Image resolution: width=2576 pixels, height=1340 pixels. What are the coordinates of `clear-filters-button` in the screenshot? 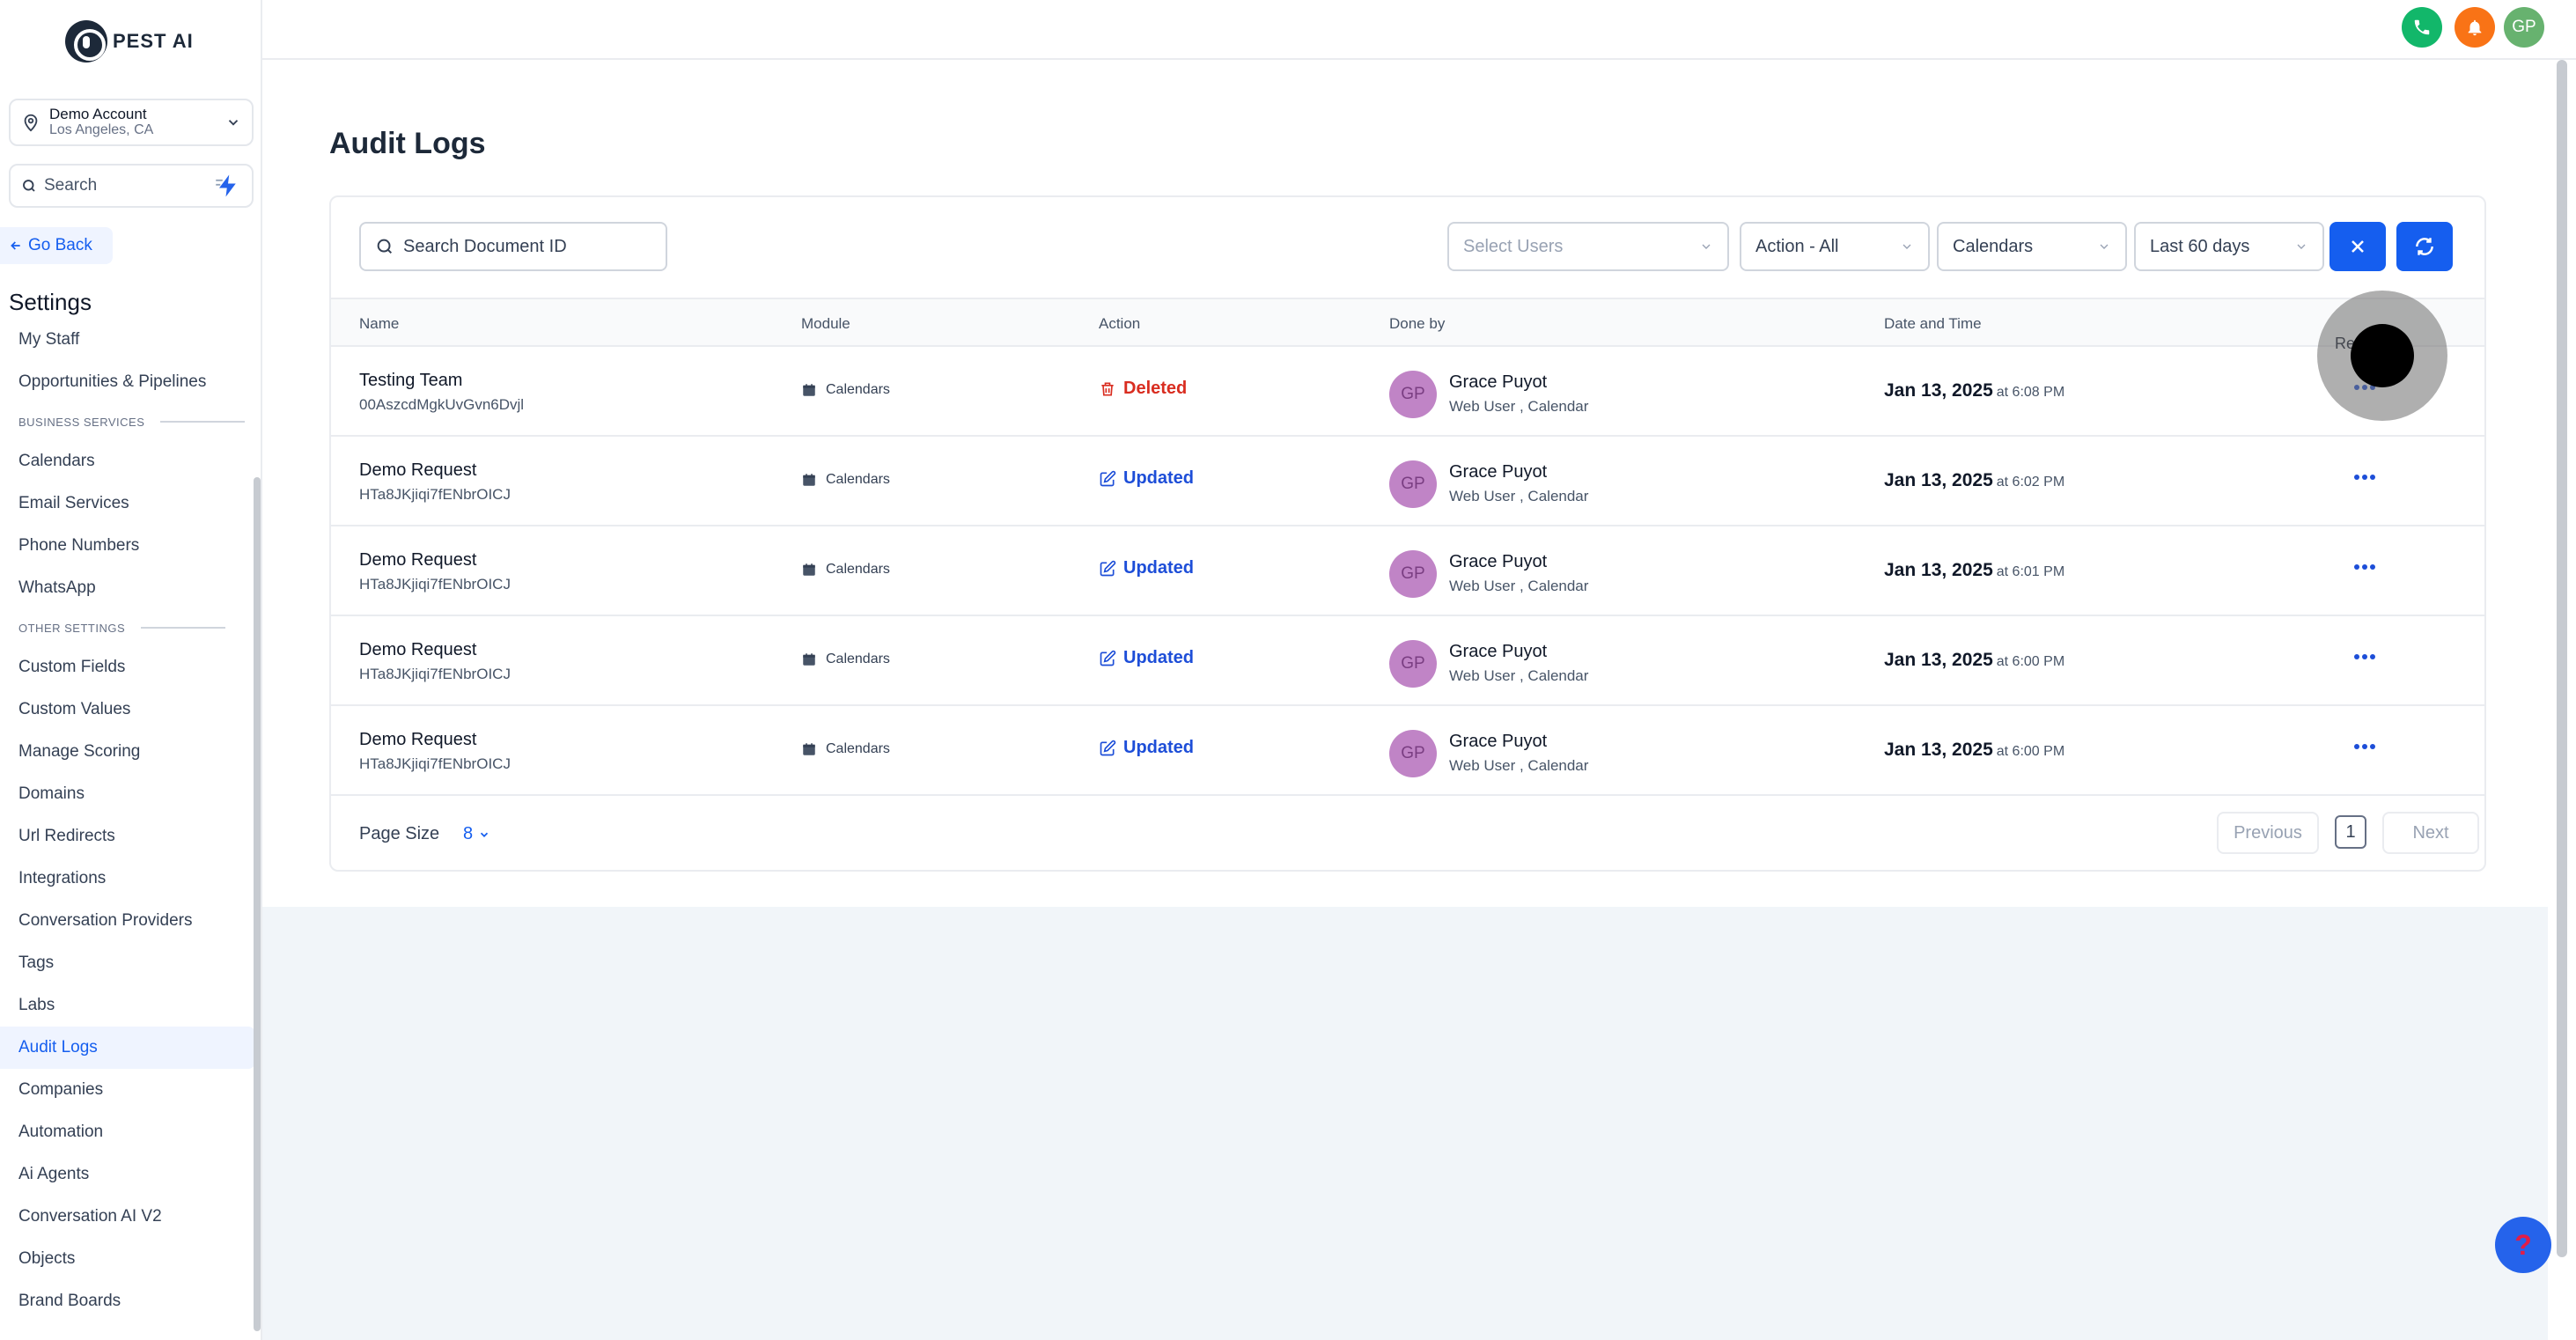 It's located at (2357, 246).